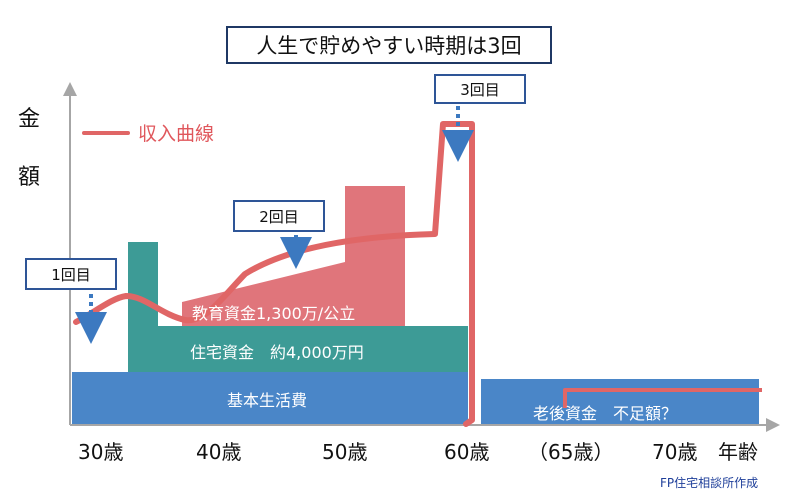 Image resolution: width=794 pixels, height=500 pixels. I want to click on period-3-label: 3回目, so click(480, 89).